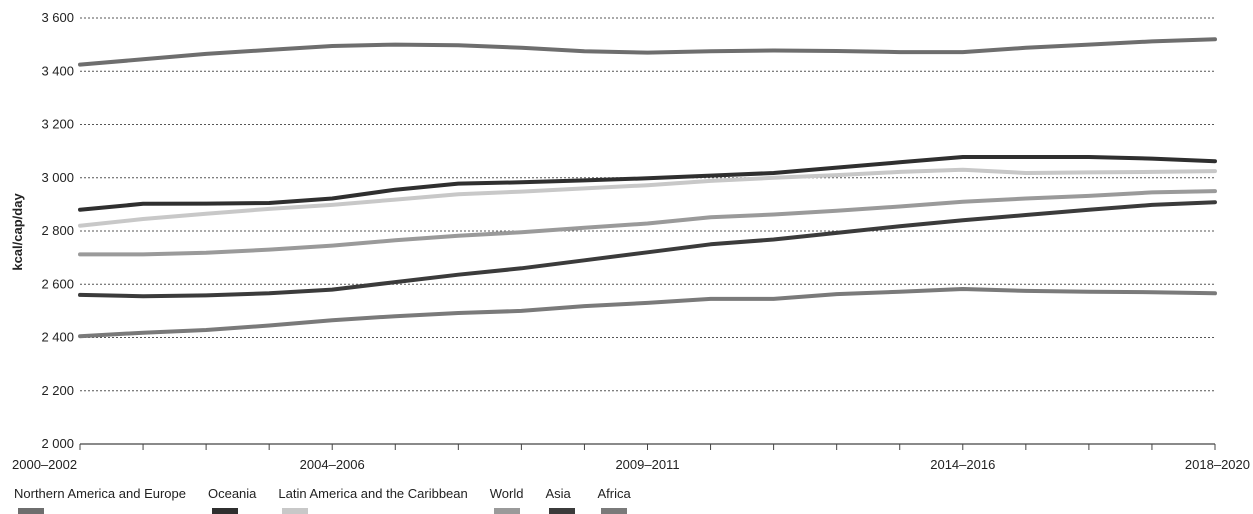 The width and height of the screenshot is (1253, 514). I want to click on x-tick-label: 2014–2016, so click(962, 464).